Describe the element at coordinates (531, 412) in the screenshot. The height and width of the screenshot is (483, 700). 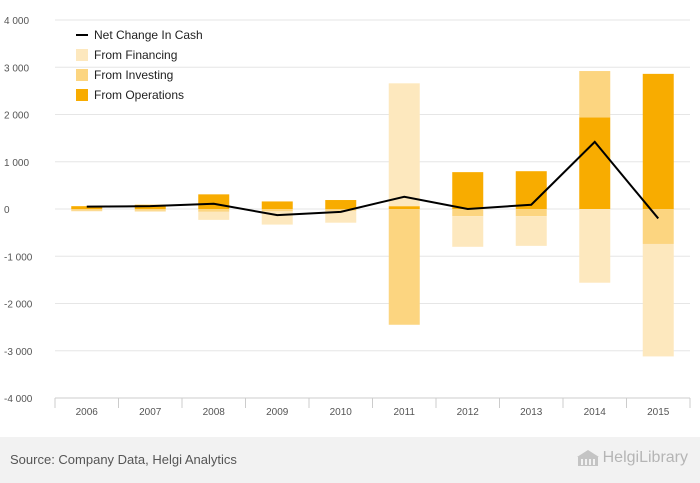
I see `x-tick-label: 2013` at that location.